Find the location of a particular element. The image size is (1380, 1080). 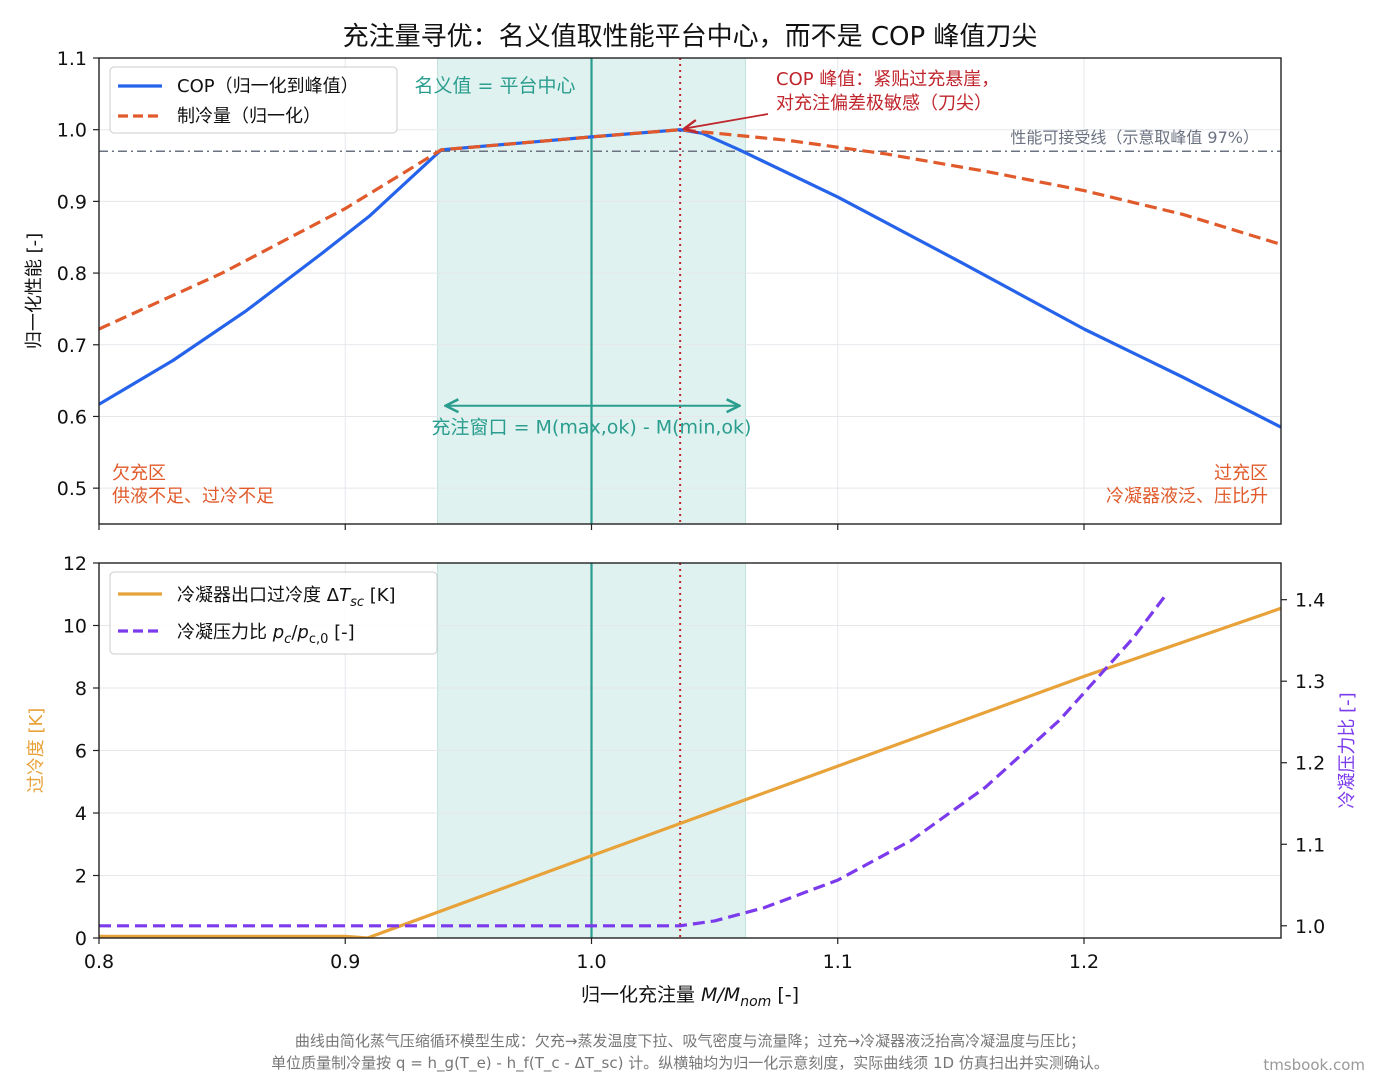

top-y-tick-label: 0.6 is located at coordinates (72, 417).